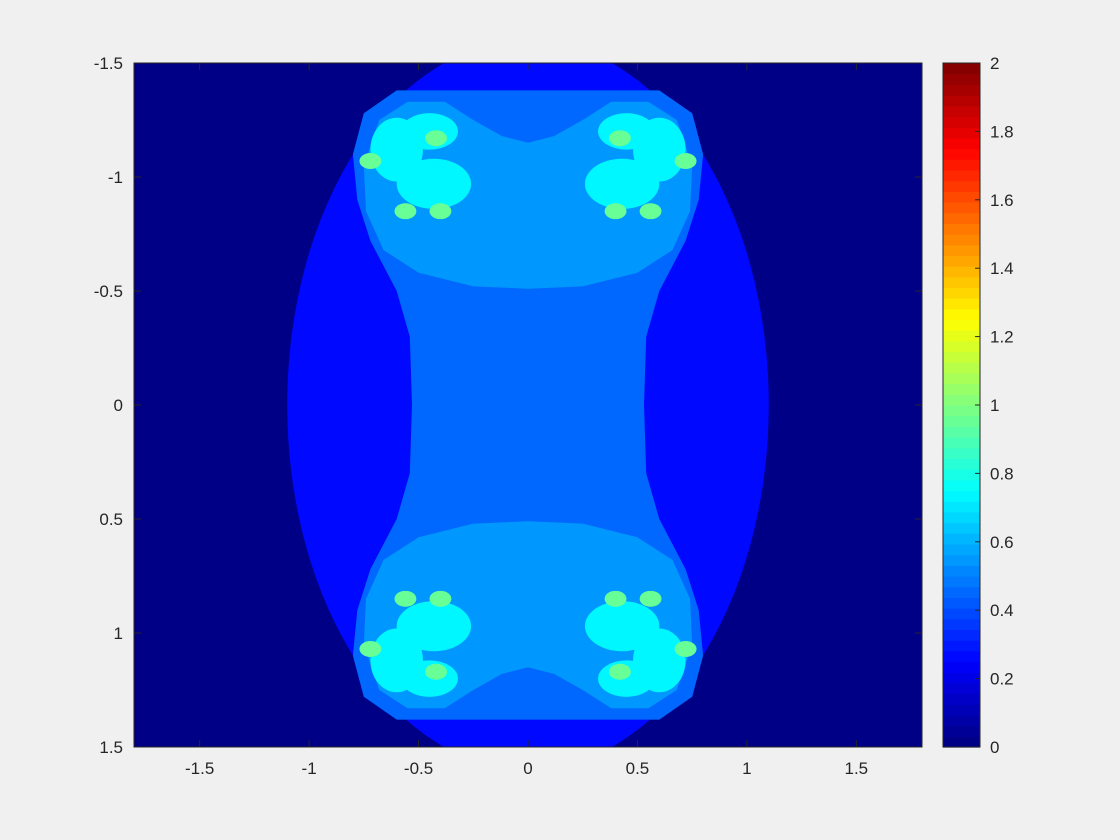 This screenshot has width=1120, height=840. What do you see at coordinates (1002, 679) in the screenshot?
I see `colorbar-tick-label: 0.2` at bounding box center [1002, 679].